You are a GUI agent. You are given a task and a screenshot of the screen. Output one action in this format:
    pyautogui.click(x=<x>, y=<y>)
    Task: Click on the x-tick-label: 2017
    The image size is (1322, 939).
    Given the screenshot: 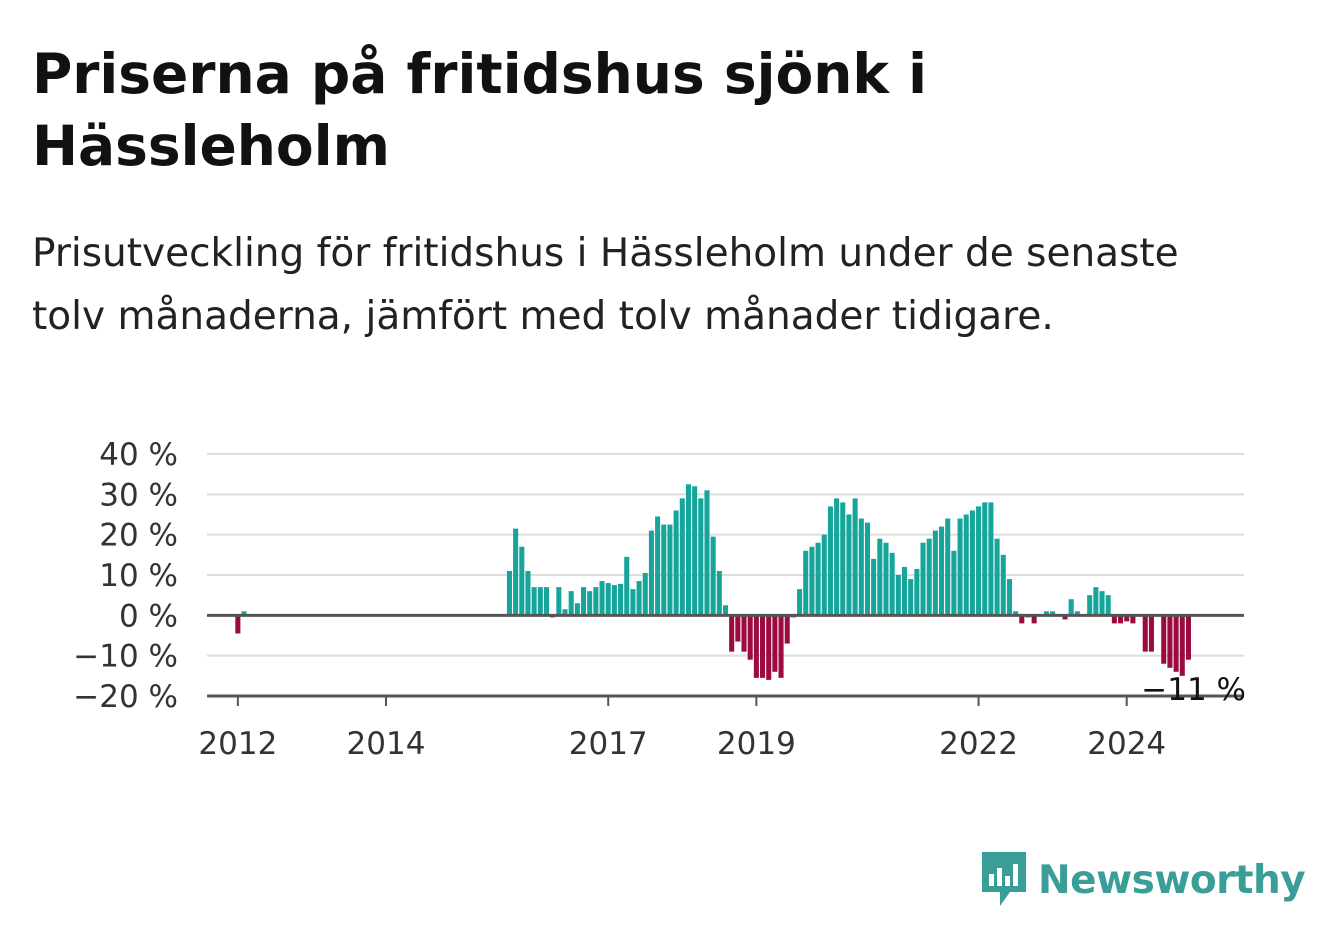 What is the action you would take?
    pyautogui.click(x=608, y=744)
    